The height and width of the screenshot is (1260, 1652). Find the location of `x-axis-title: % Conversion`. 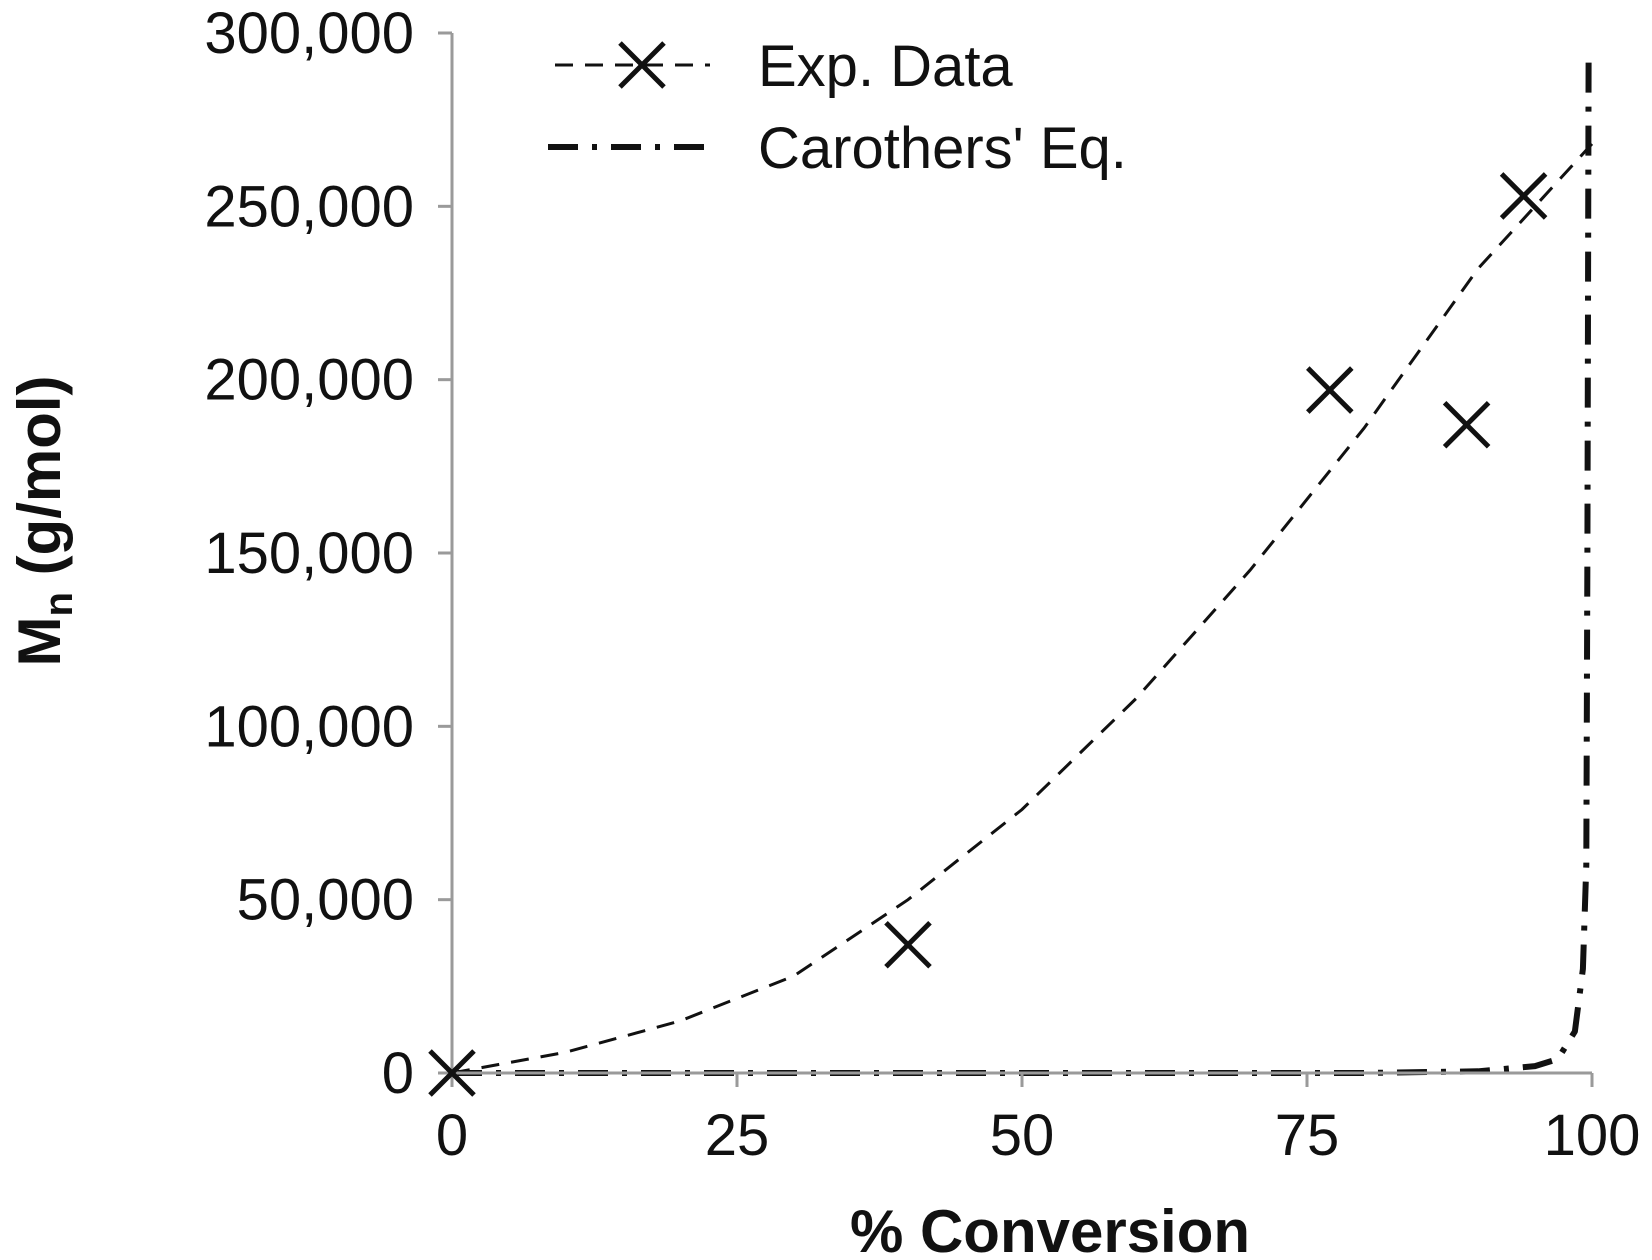

x-axis-title: % Conversion is located at coordinates (1050, 1229).